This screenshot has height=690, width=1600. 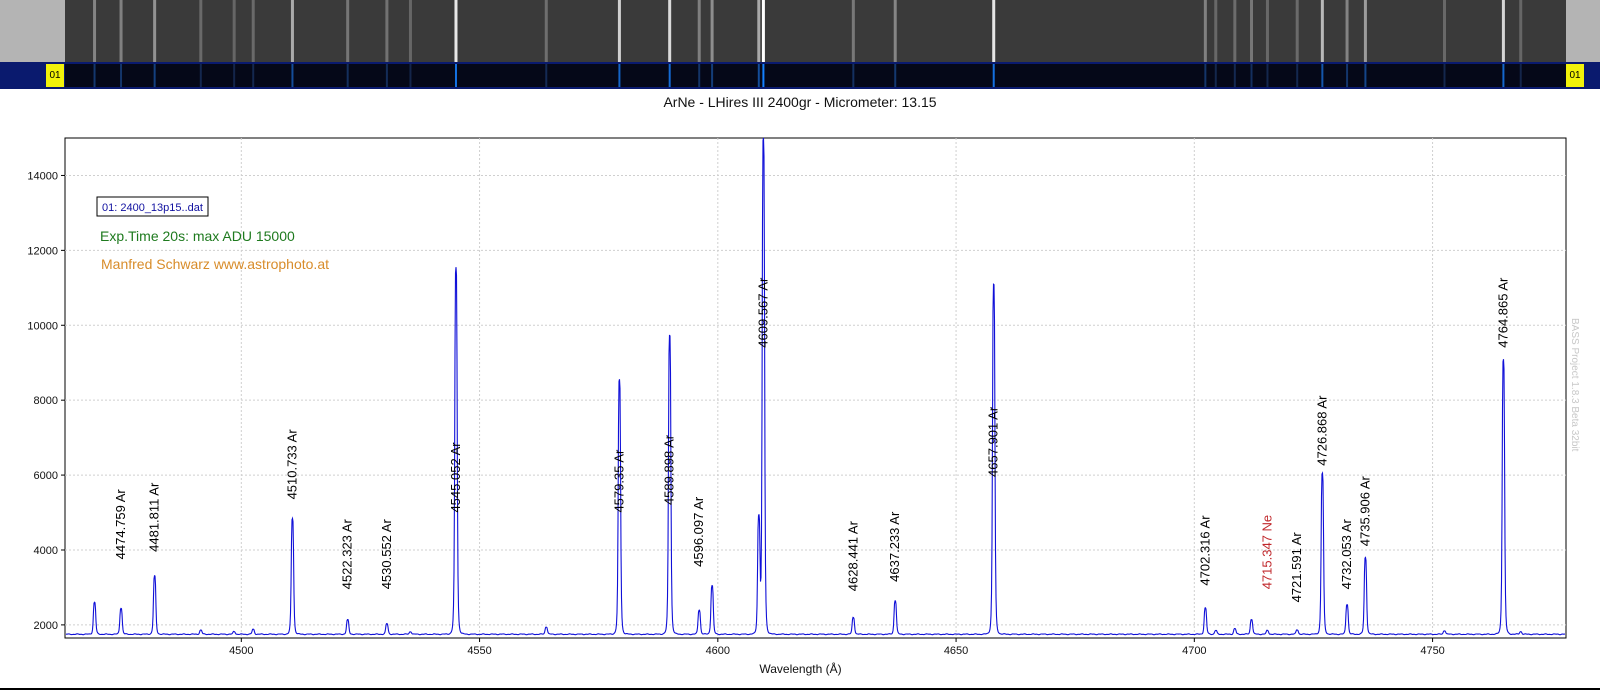 What do you see at coordinates (291, 464) in the screenshot?
I see `line-label: 4510.733 Ar` at bounding box center [291, 464].